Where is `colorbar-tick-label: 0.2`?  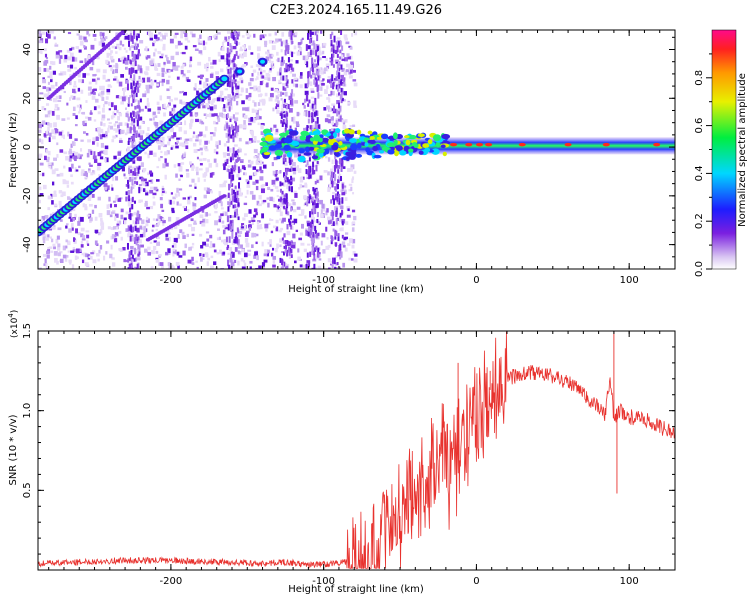 colorbar-tick-label: 0.2 is located at coordinates (699, 221).